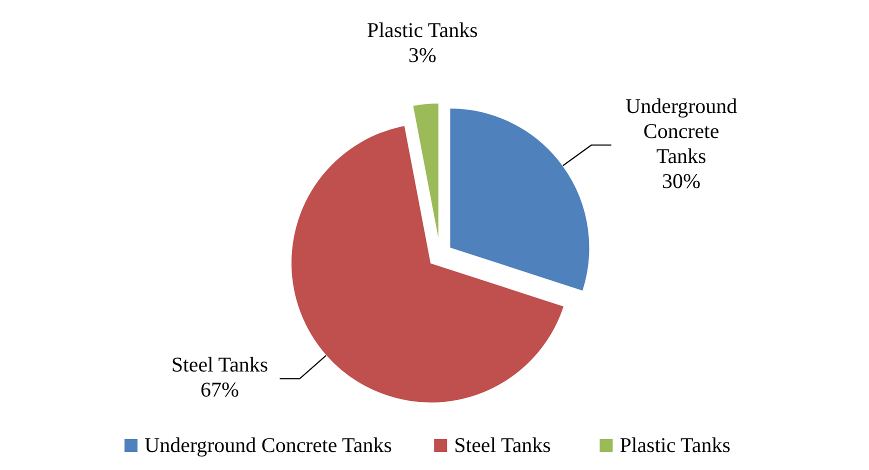 This screenshot has width=869, height=470. I want to click on data-label: 67%, so click(219, 390).